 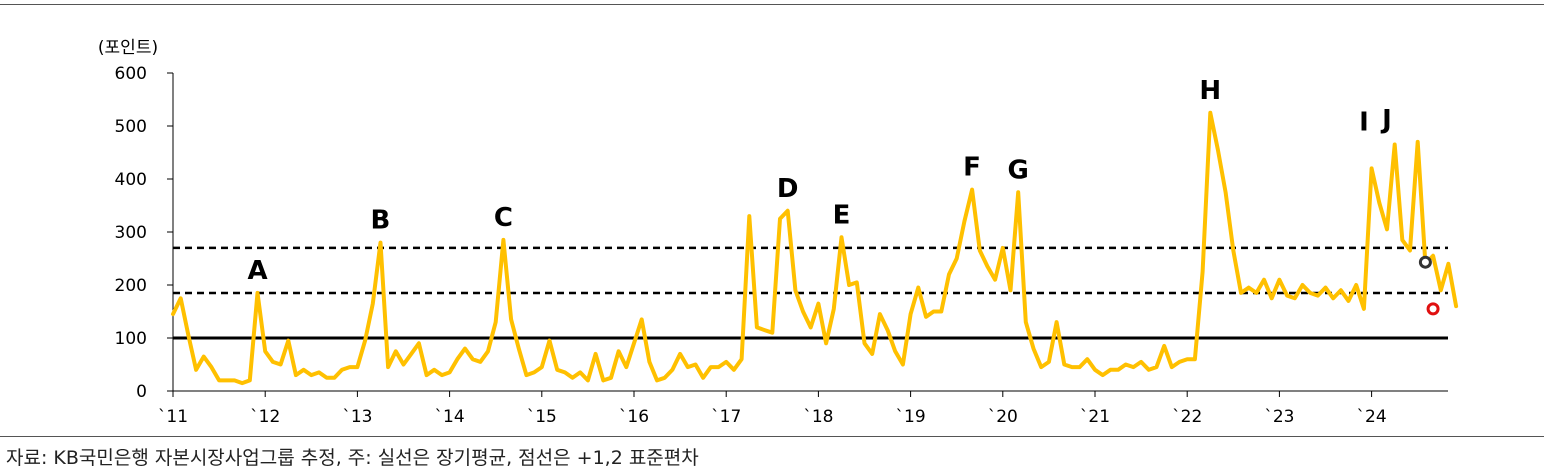 I want to click on y-tick-label: 500, so click(x=131, y=127).